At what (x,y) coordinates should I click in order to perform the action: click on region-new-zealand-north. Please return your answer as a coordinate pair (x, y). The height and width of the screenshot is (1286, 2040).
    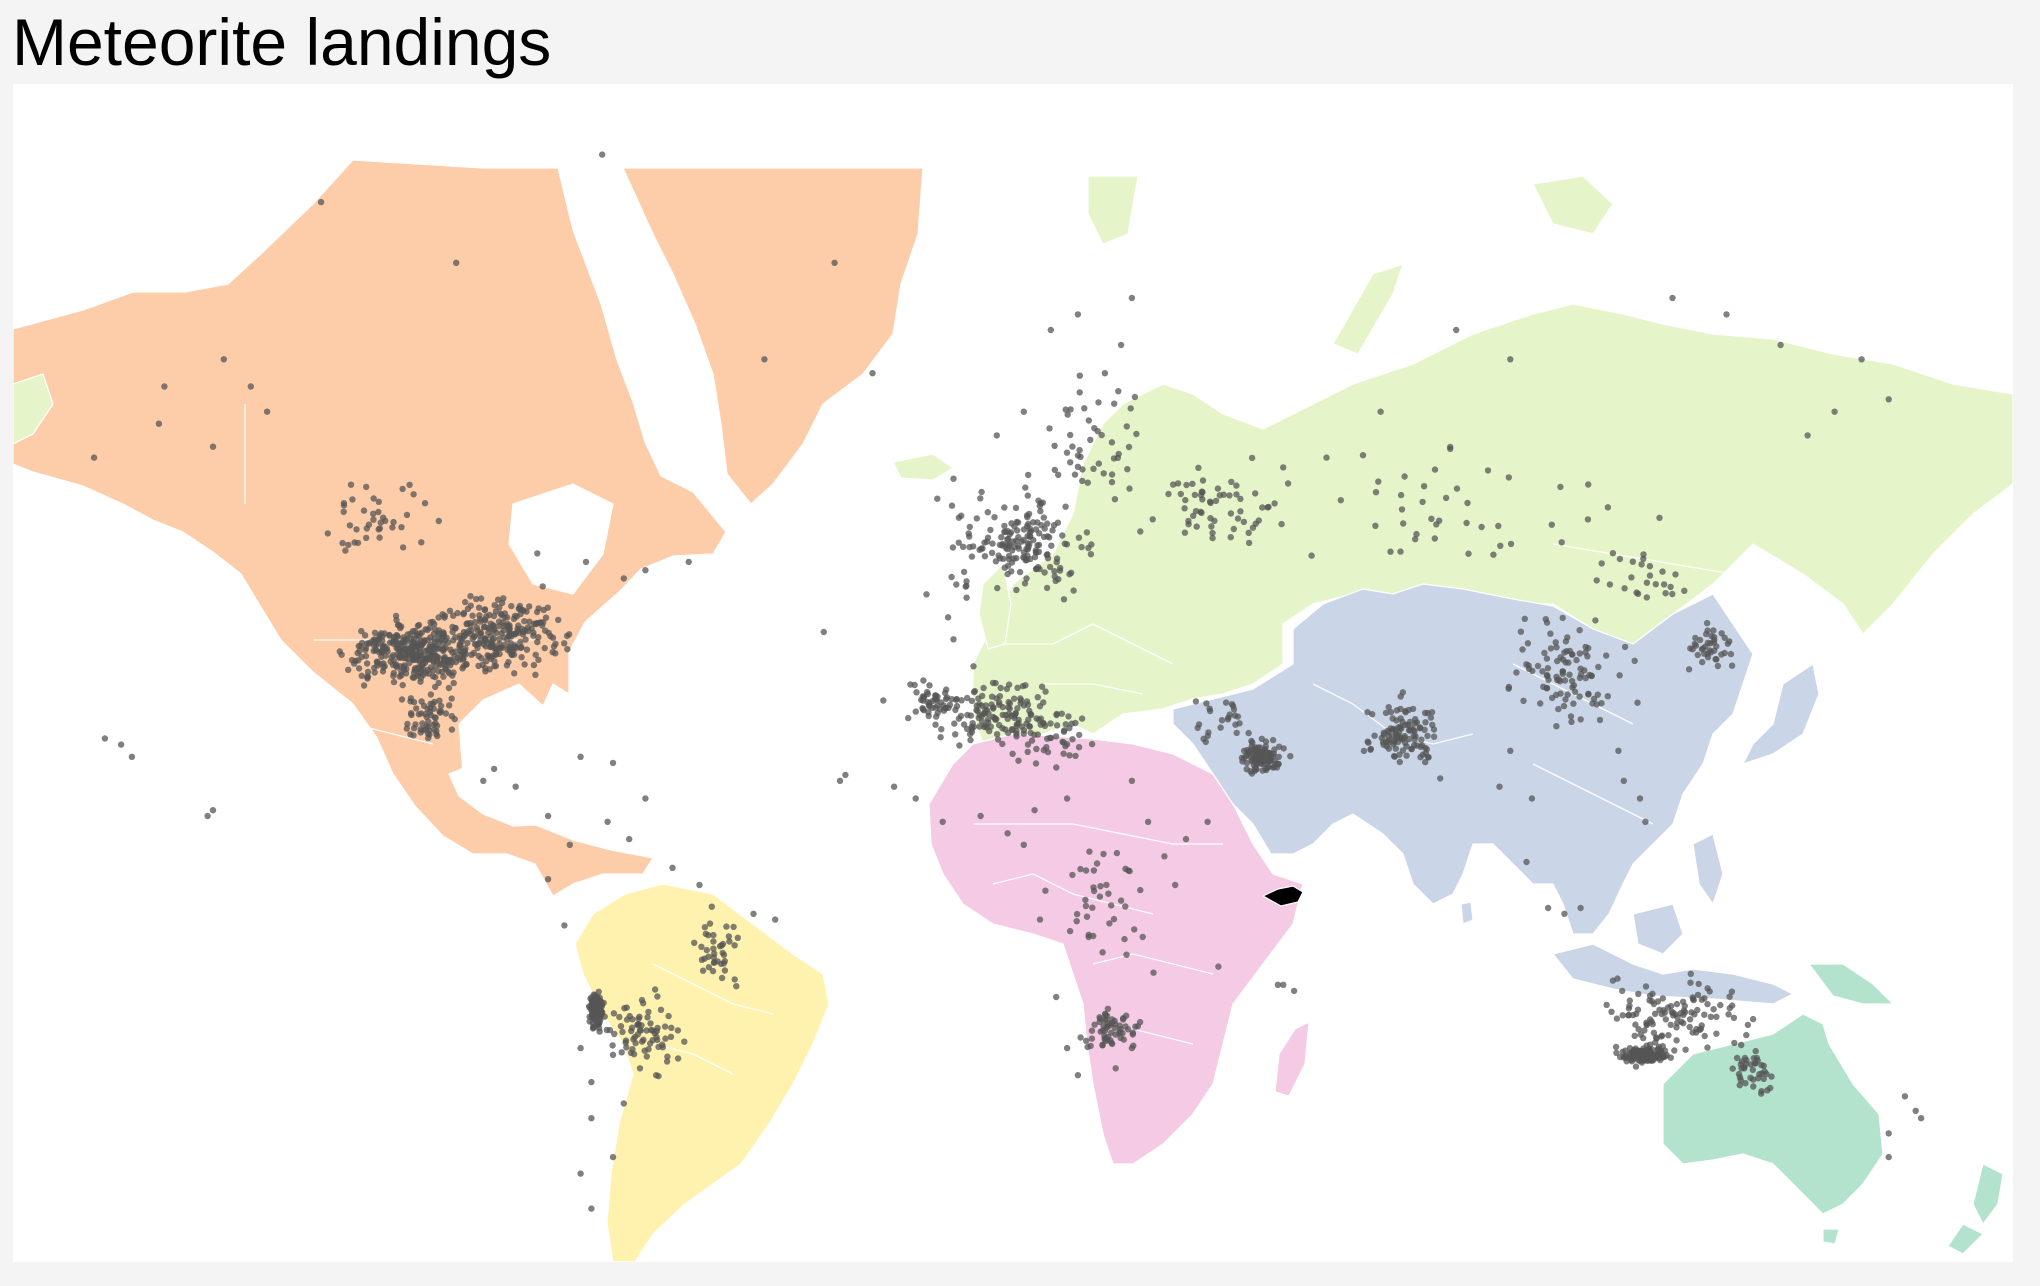
    Looking at the image, I should click on (1988, 1194).